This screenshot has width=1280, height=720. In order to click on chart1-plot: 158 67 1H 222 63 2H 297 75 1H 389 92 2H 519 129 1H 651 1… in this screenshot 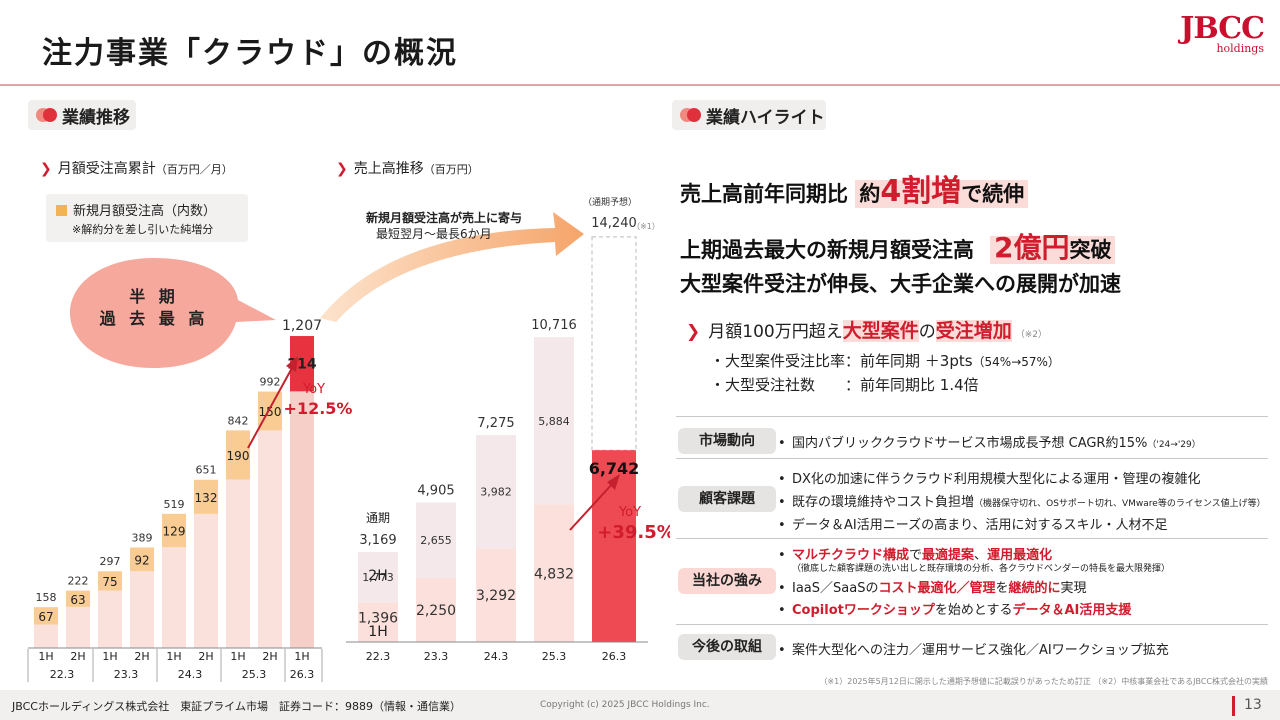, I will do `click(175, 500)`.